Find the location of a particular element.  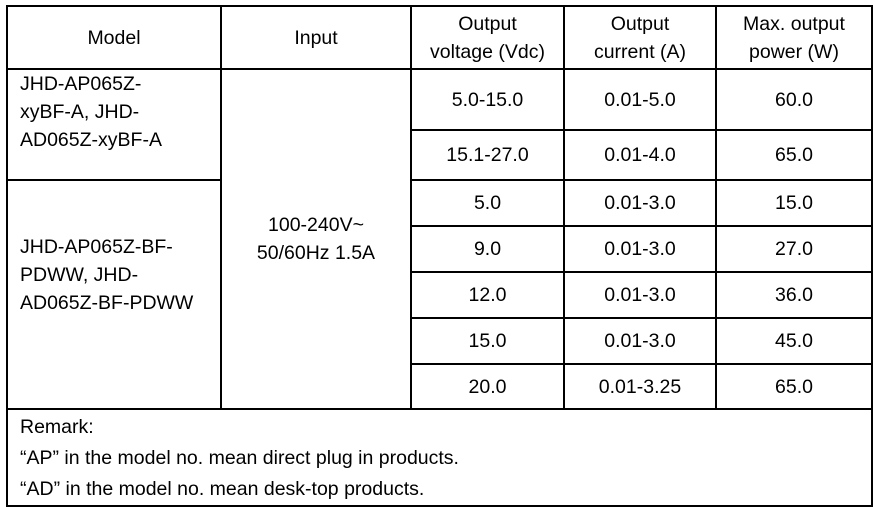

table-row: 20.0 0.01-3.25 65.0 is located at coordinates (440, 386).